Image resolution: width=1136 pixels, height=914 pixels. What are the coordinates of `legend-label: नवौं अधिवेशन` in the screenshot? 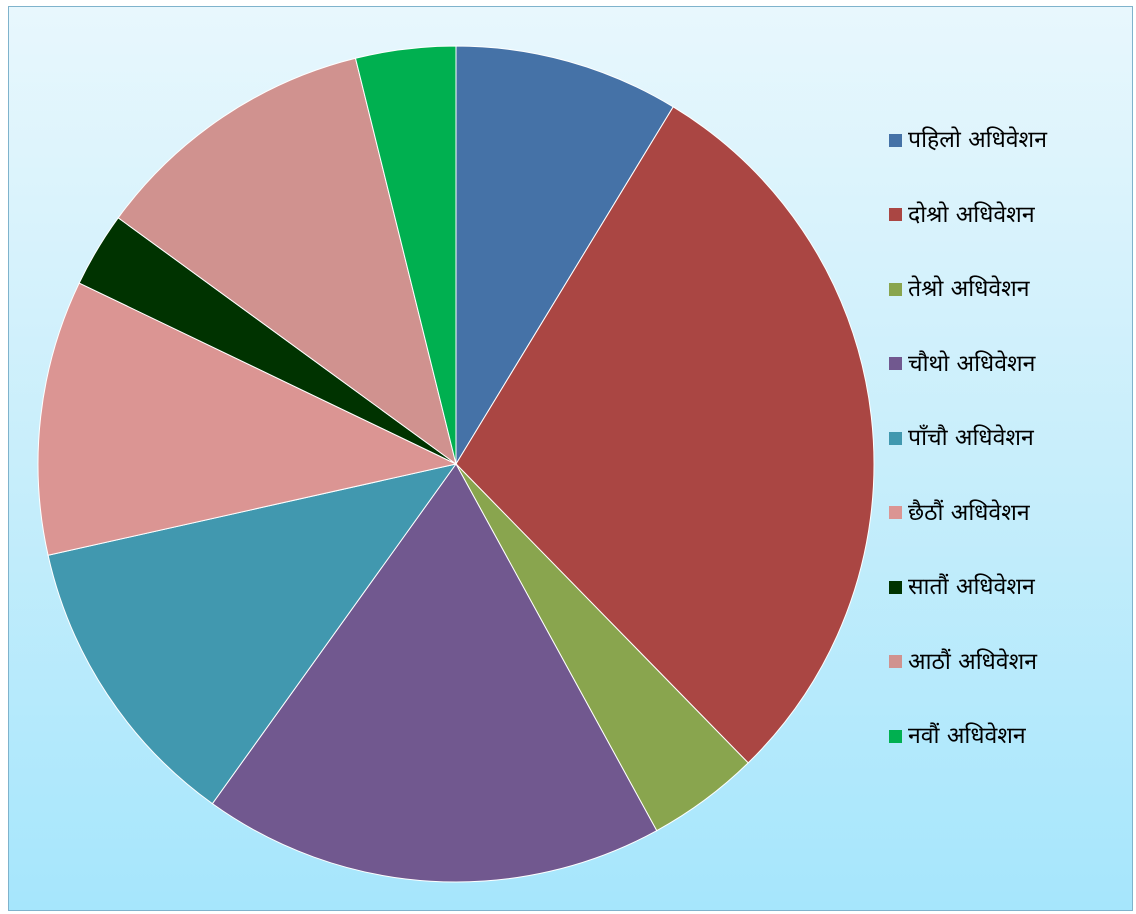 It's located at (967, 736).